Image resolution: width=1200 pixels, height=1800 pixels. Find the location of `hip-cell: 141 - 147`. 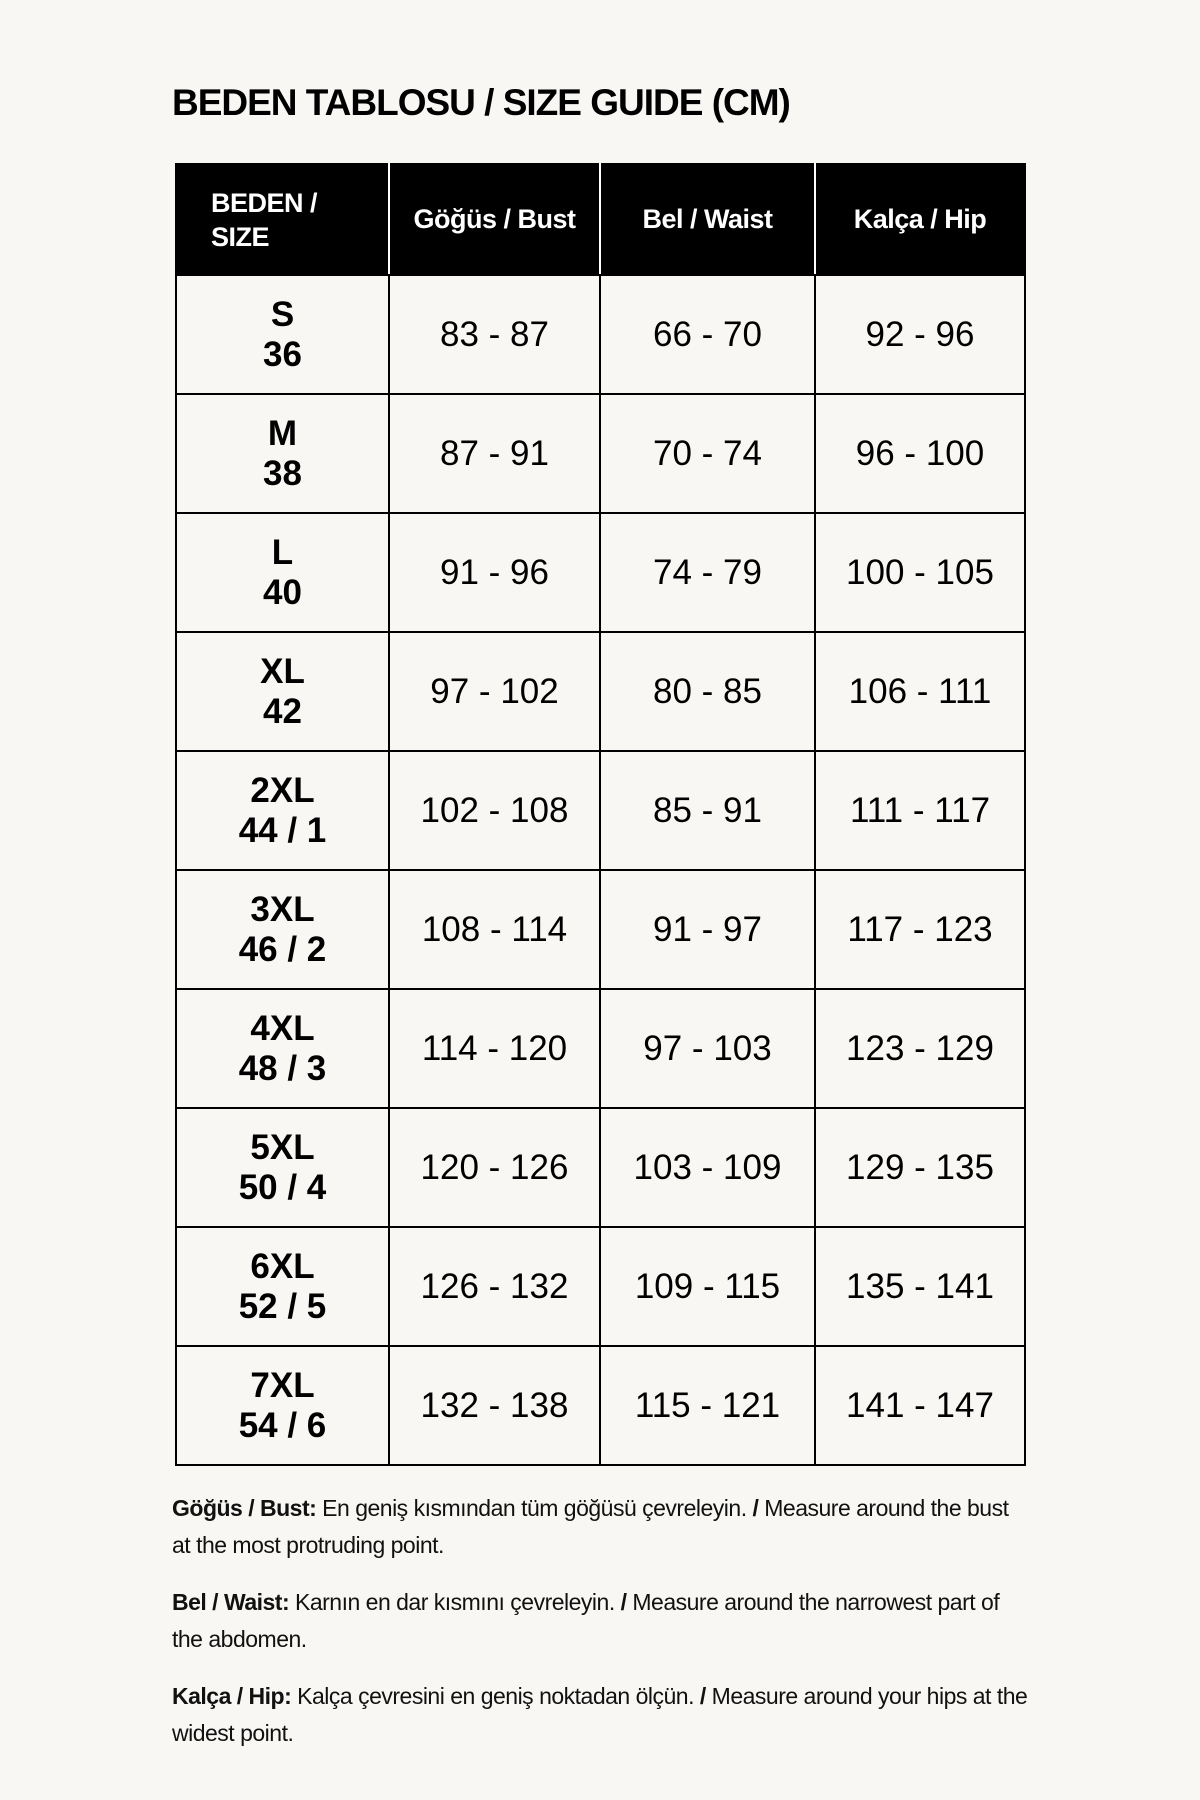

hip-cell: 141 - 147 is located at coordinates (920, 1405).